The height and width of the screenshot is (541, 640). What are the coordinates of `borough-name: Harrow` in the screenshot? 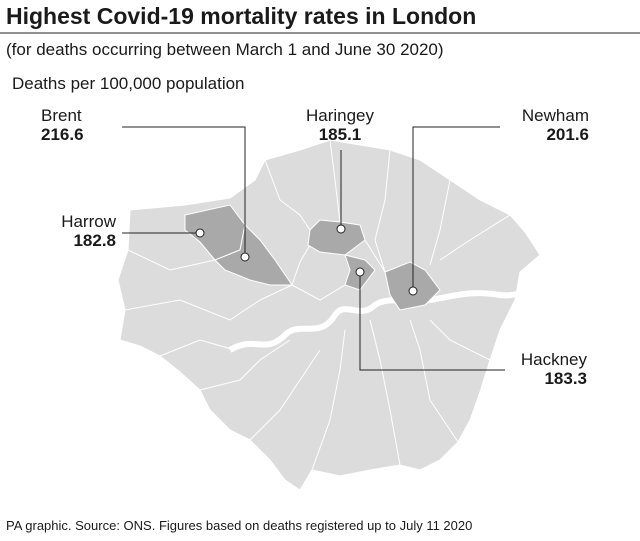 It's located at (89, 221).